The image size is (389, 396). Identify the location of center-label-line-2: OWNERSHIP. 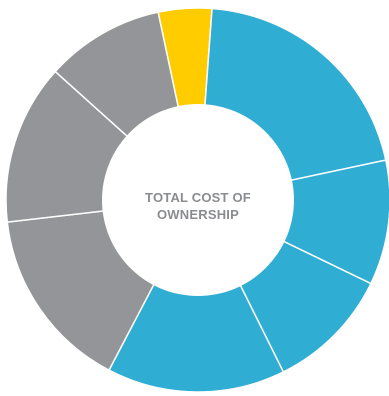
(198, 214).